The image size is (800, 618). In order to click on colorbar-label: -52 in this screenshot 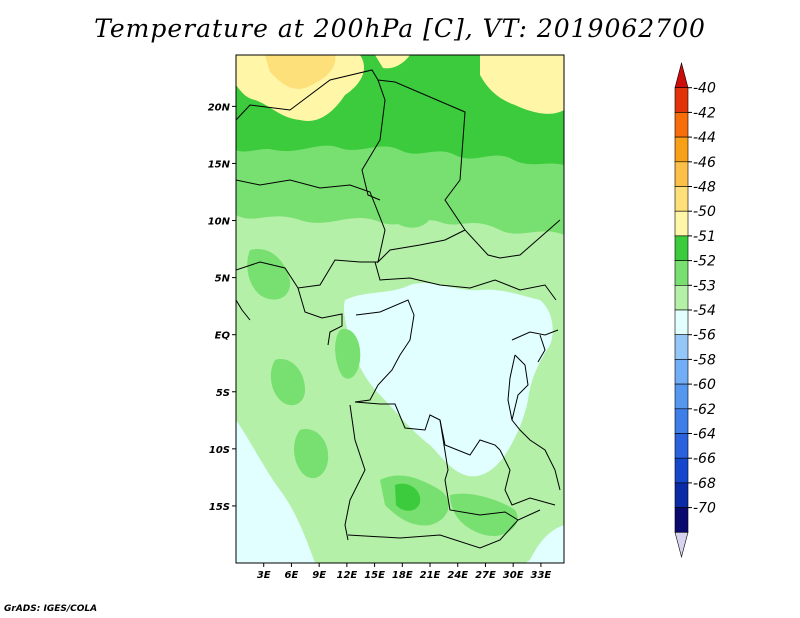, I will do `click(704, 262)`.